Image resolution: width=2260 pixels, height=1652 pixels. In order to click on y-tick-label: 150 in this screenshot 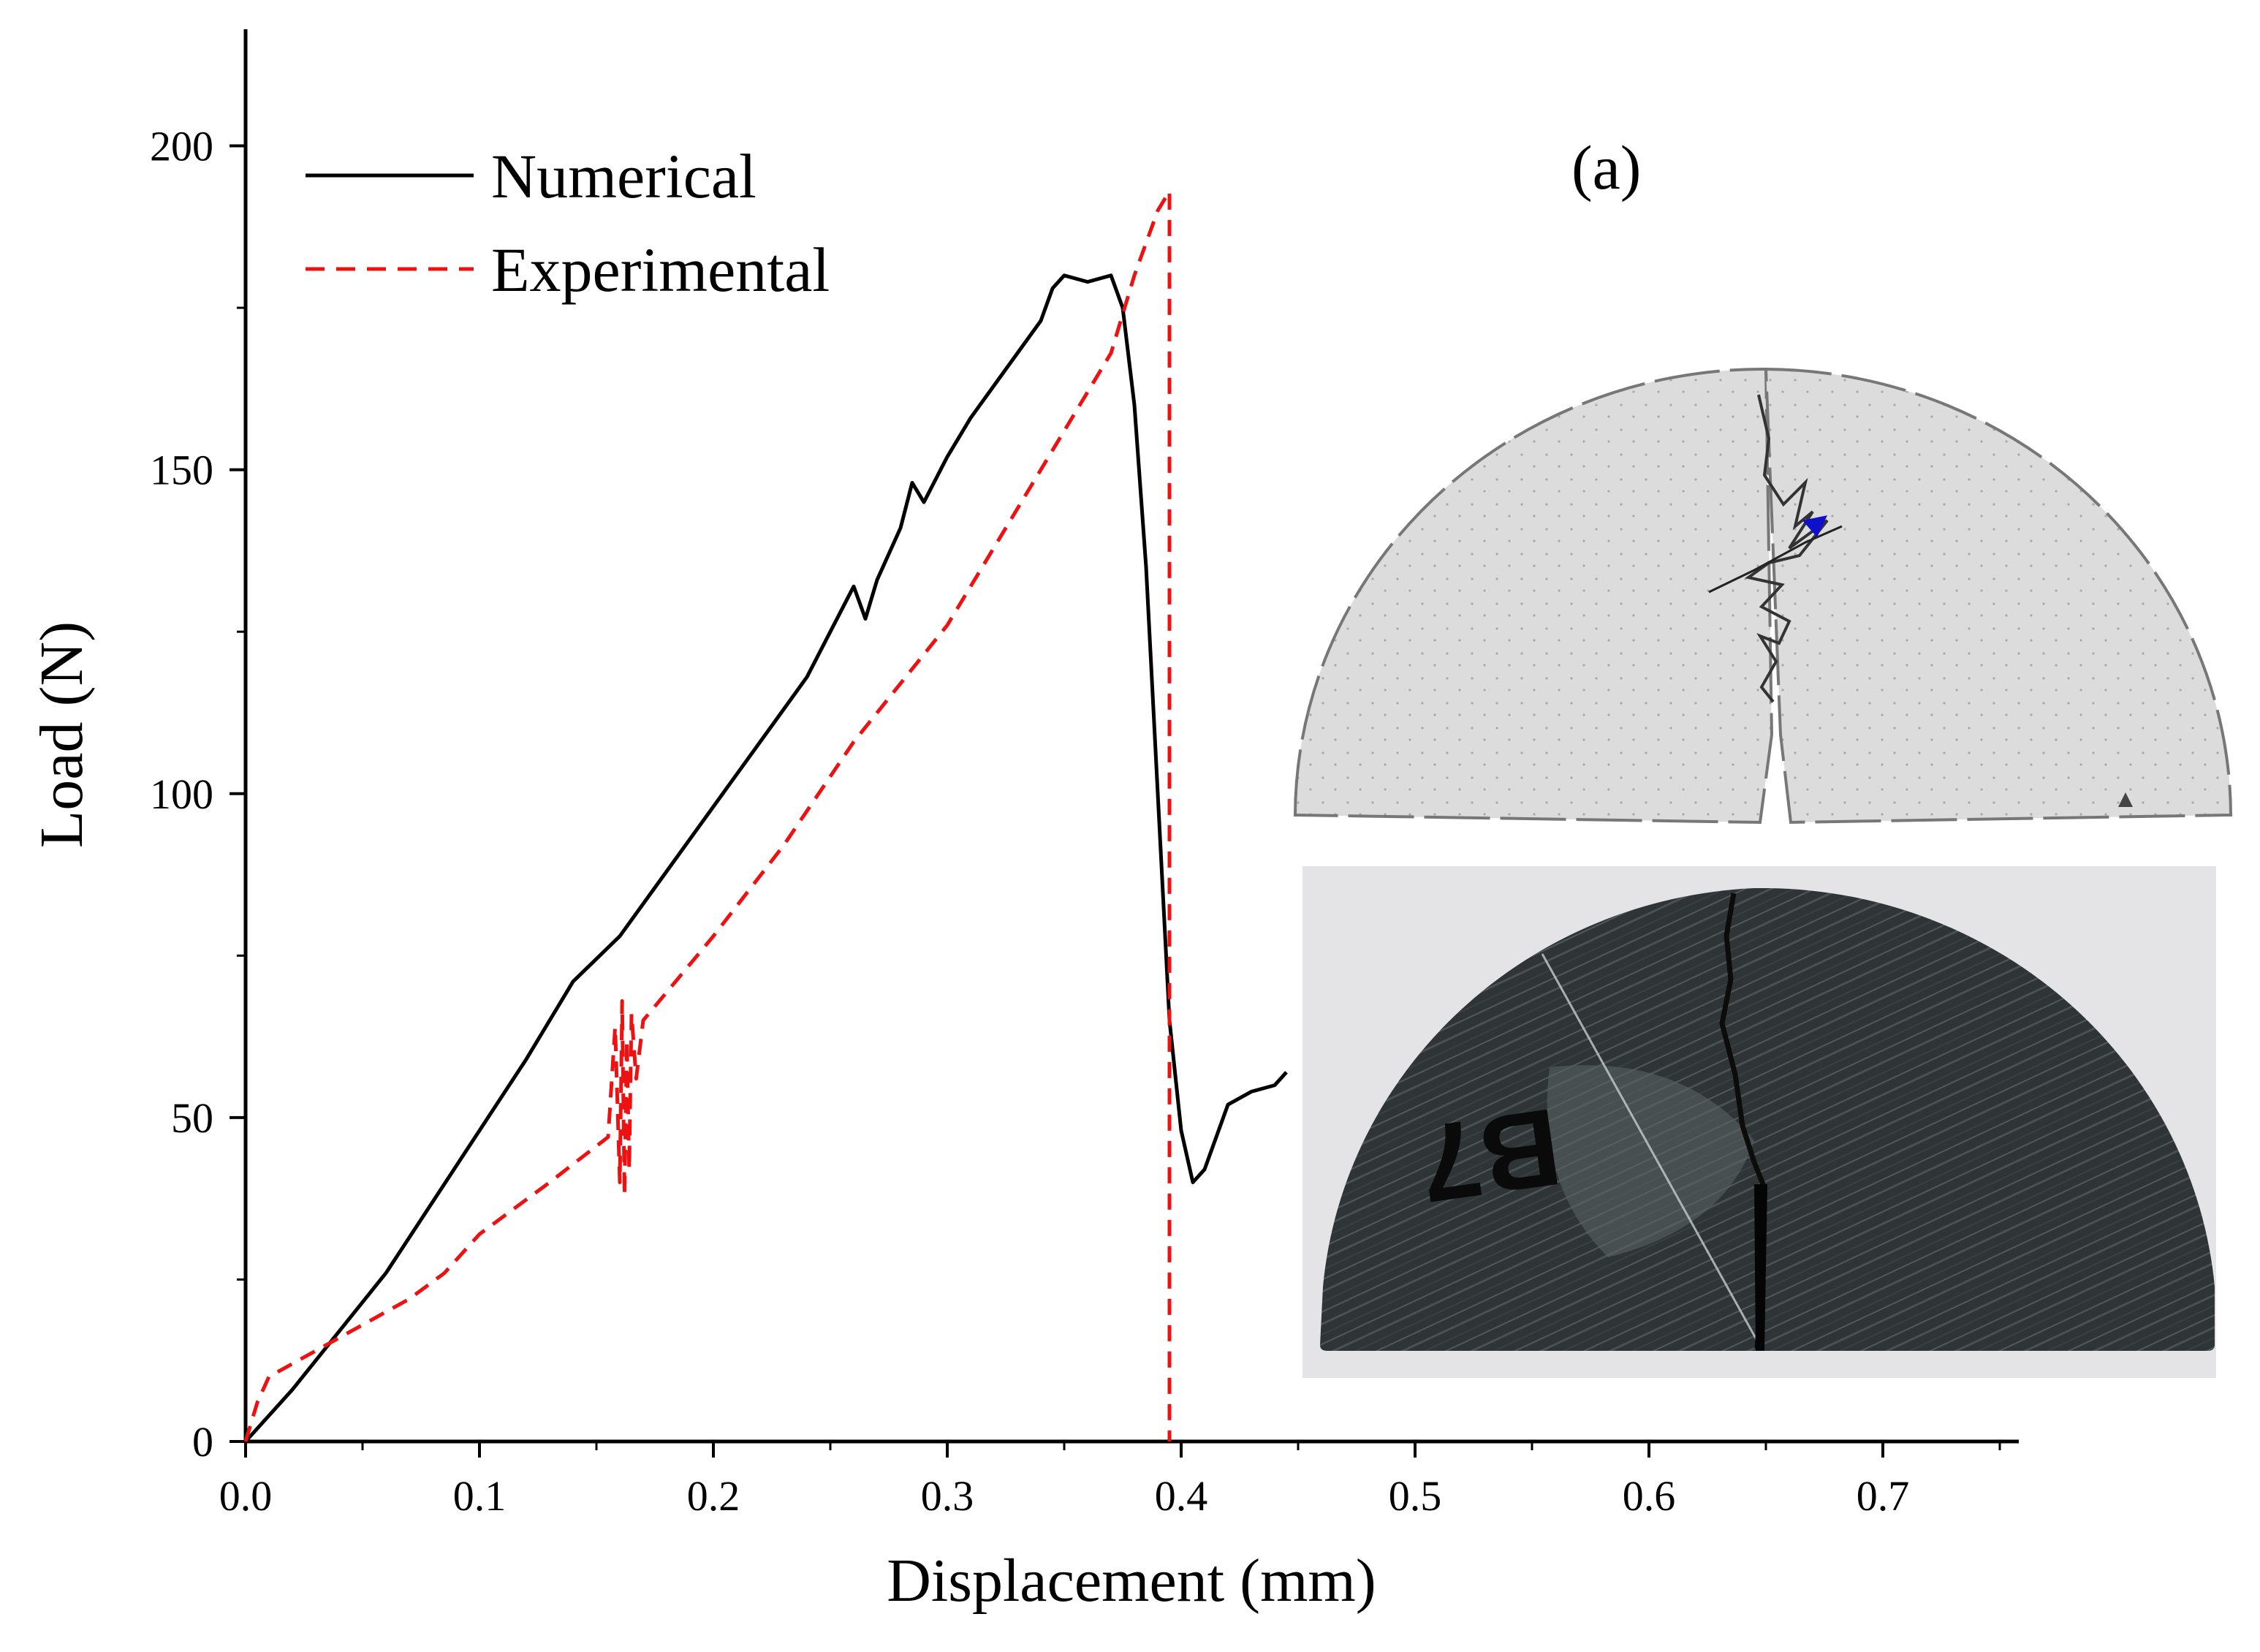, I will do `click(181, 470)`.